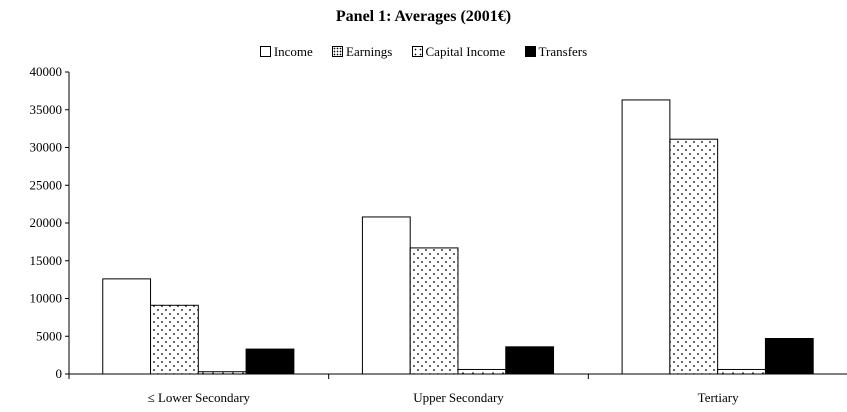  Describe the element at coordinates (265, 51) in the screenshot. I see `legend-swatch-income` at that location.